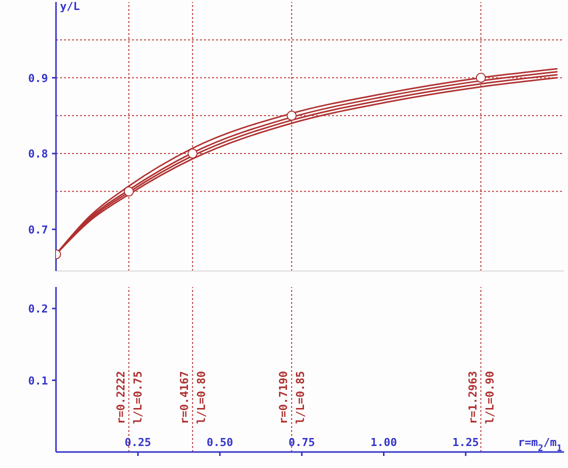  What do you see at coordinates (38, 381) in the screenshot?
I see `y-tick-label: 0.1` at bounding box center [38, 381].